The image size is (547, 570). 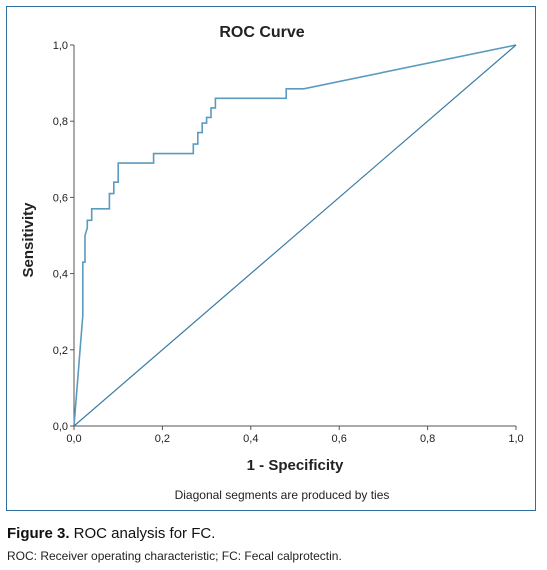 What do you see at coordinates (28, 240) in the screenshot?
I see `y-axis-title: Sensitivity` at bounding box center [28, 240].